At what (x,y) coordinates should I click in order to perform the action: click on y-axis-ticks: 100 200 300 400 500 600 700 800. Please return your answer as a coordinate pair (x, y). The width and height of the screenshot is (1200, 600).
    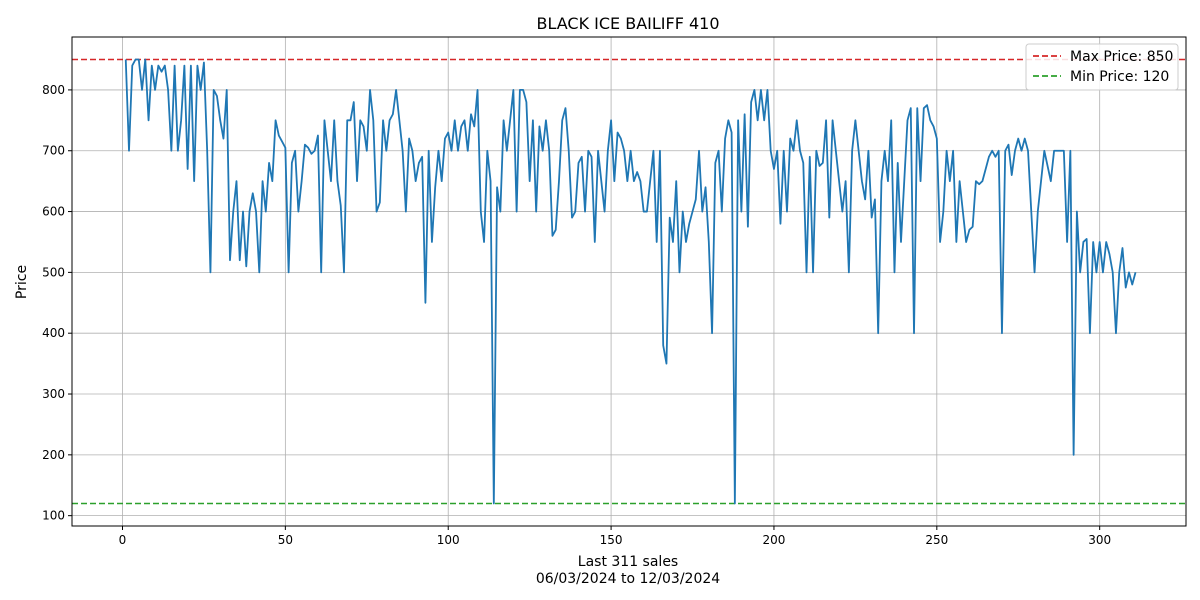
    Looking at the image, I should click on (57, 303).